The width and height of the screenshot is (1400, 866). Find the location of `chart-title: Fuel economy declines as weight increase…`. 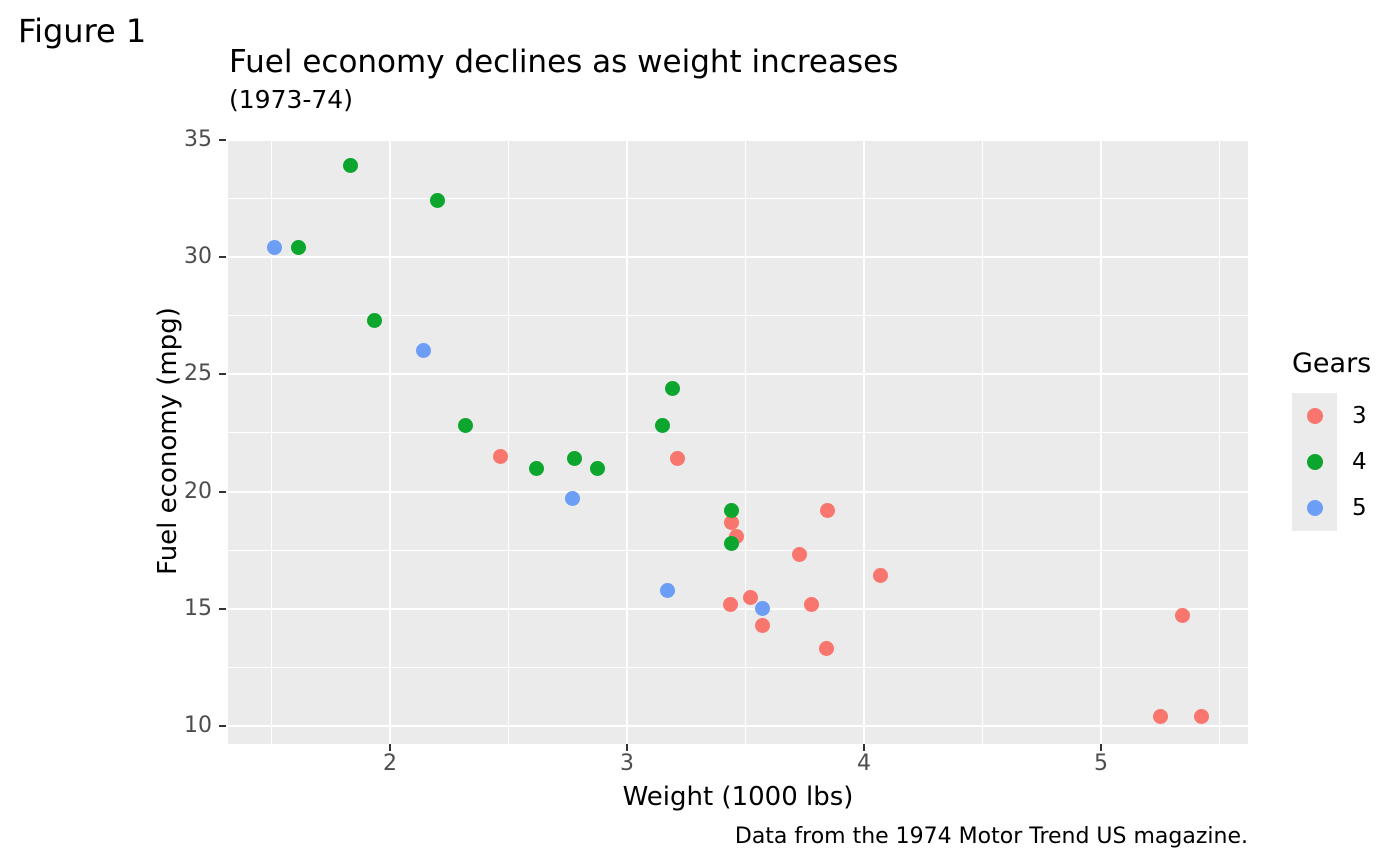

chart-title: Fuel economy declines as weight increase… is located at coordinates (564, 62).